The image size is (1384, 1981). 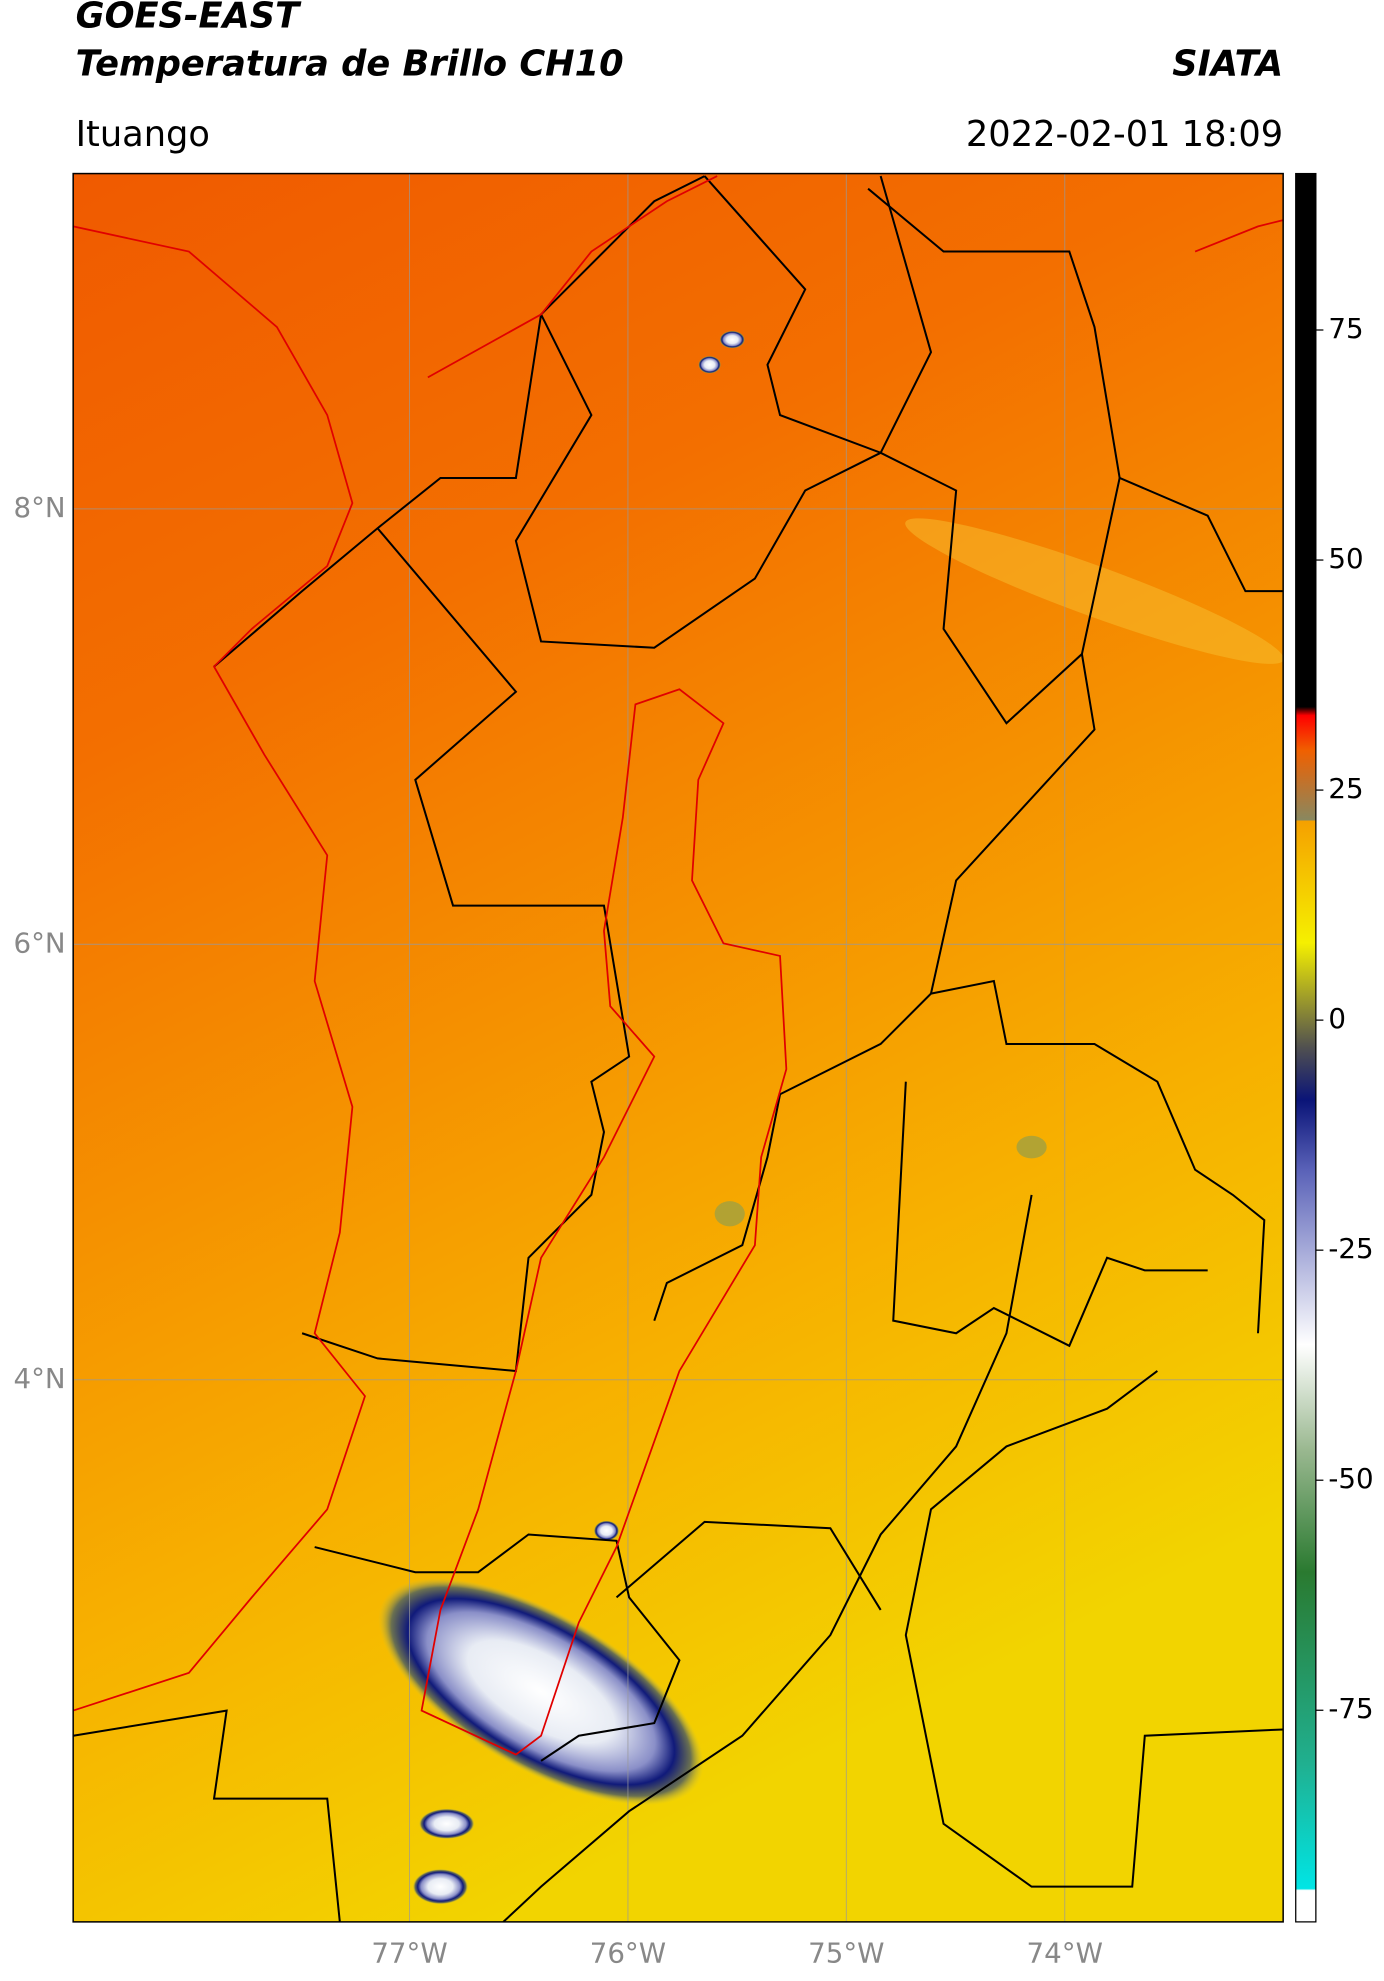 I want to click on subtitle: Temperatura de Brillo CH10, so click(x=350, y=63).